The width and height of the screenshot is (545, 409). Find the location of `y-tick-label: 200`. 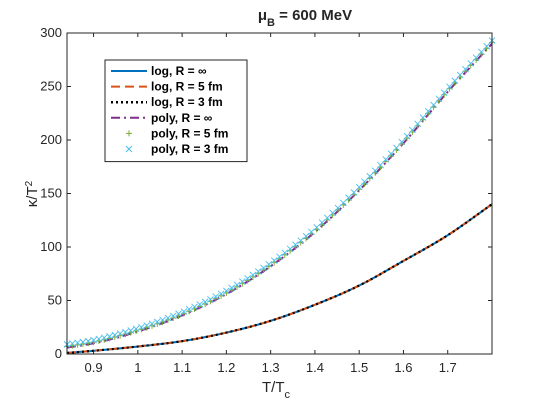

y-tick-label: 200 is located at coordinates (51, 139).